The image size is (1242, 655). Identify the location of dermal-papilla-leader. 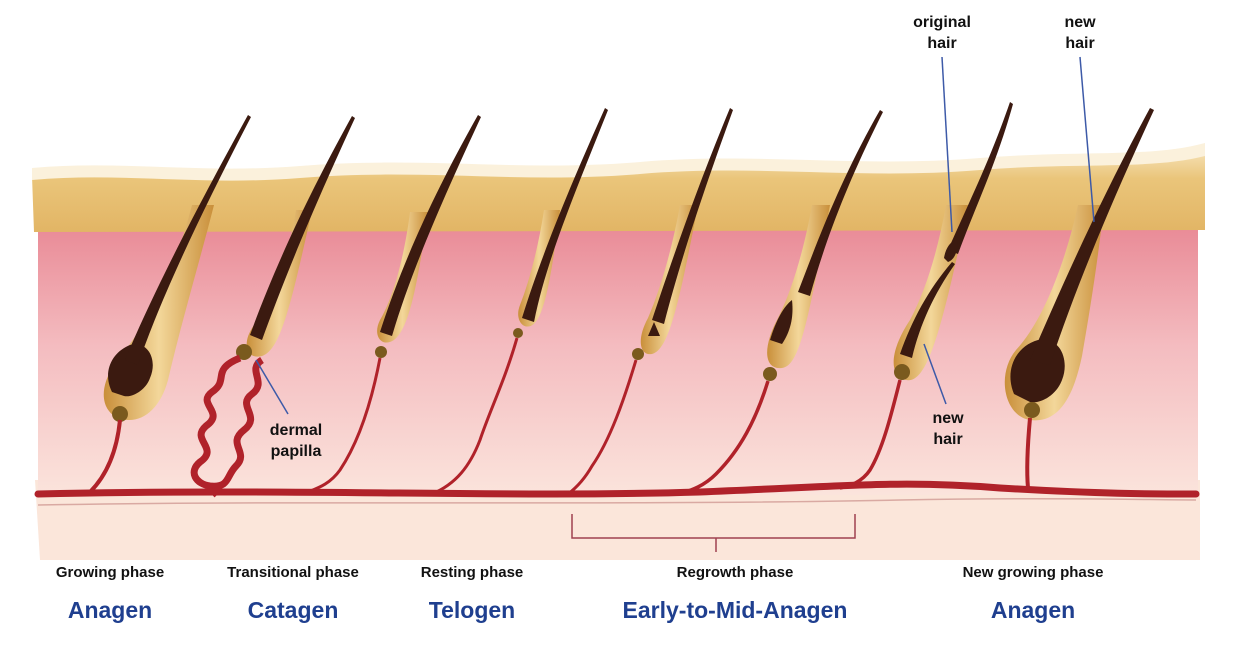
(272, 387).